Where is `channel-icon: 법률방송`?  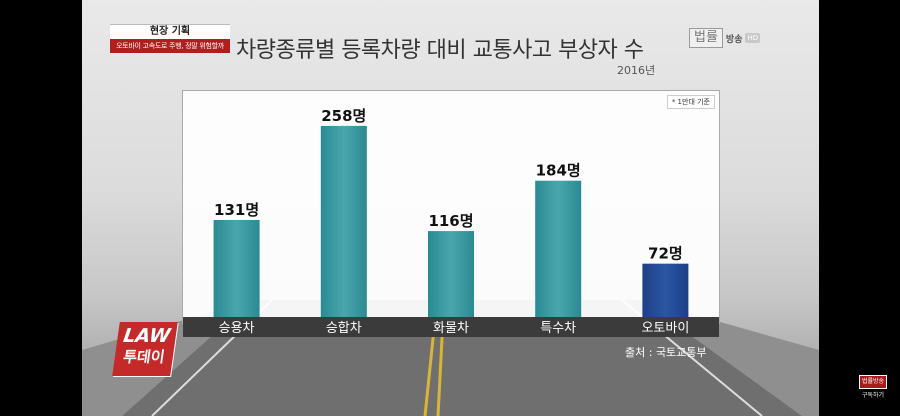 channel-icon: 법률방송 is located at coordinates (873, 382).